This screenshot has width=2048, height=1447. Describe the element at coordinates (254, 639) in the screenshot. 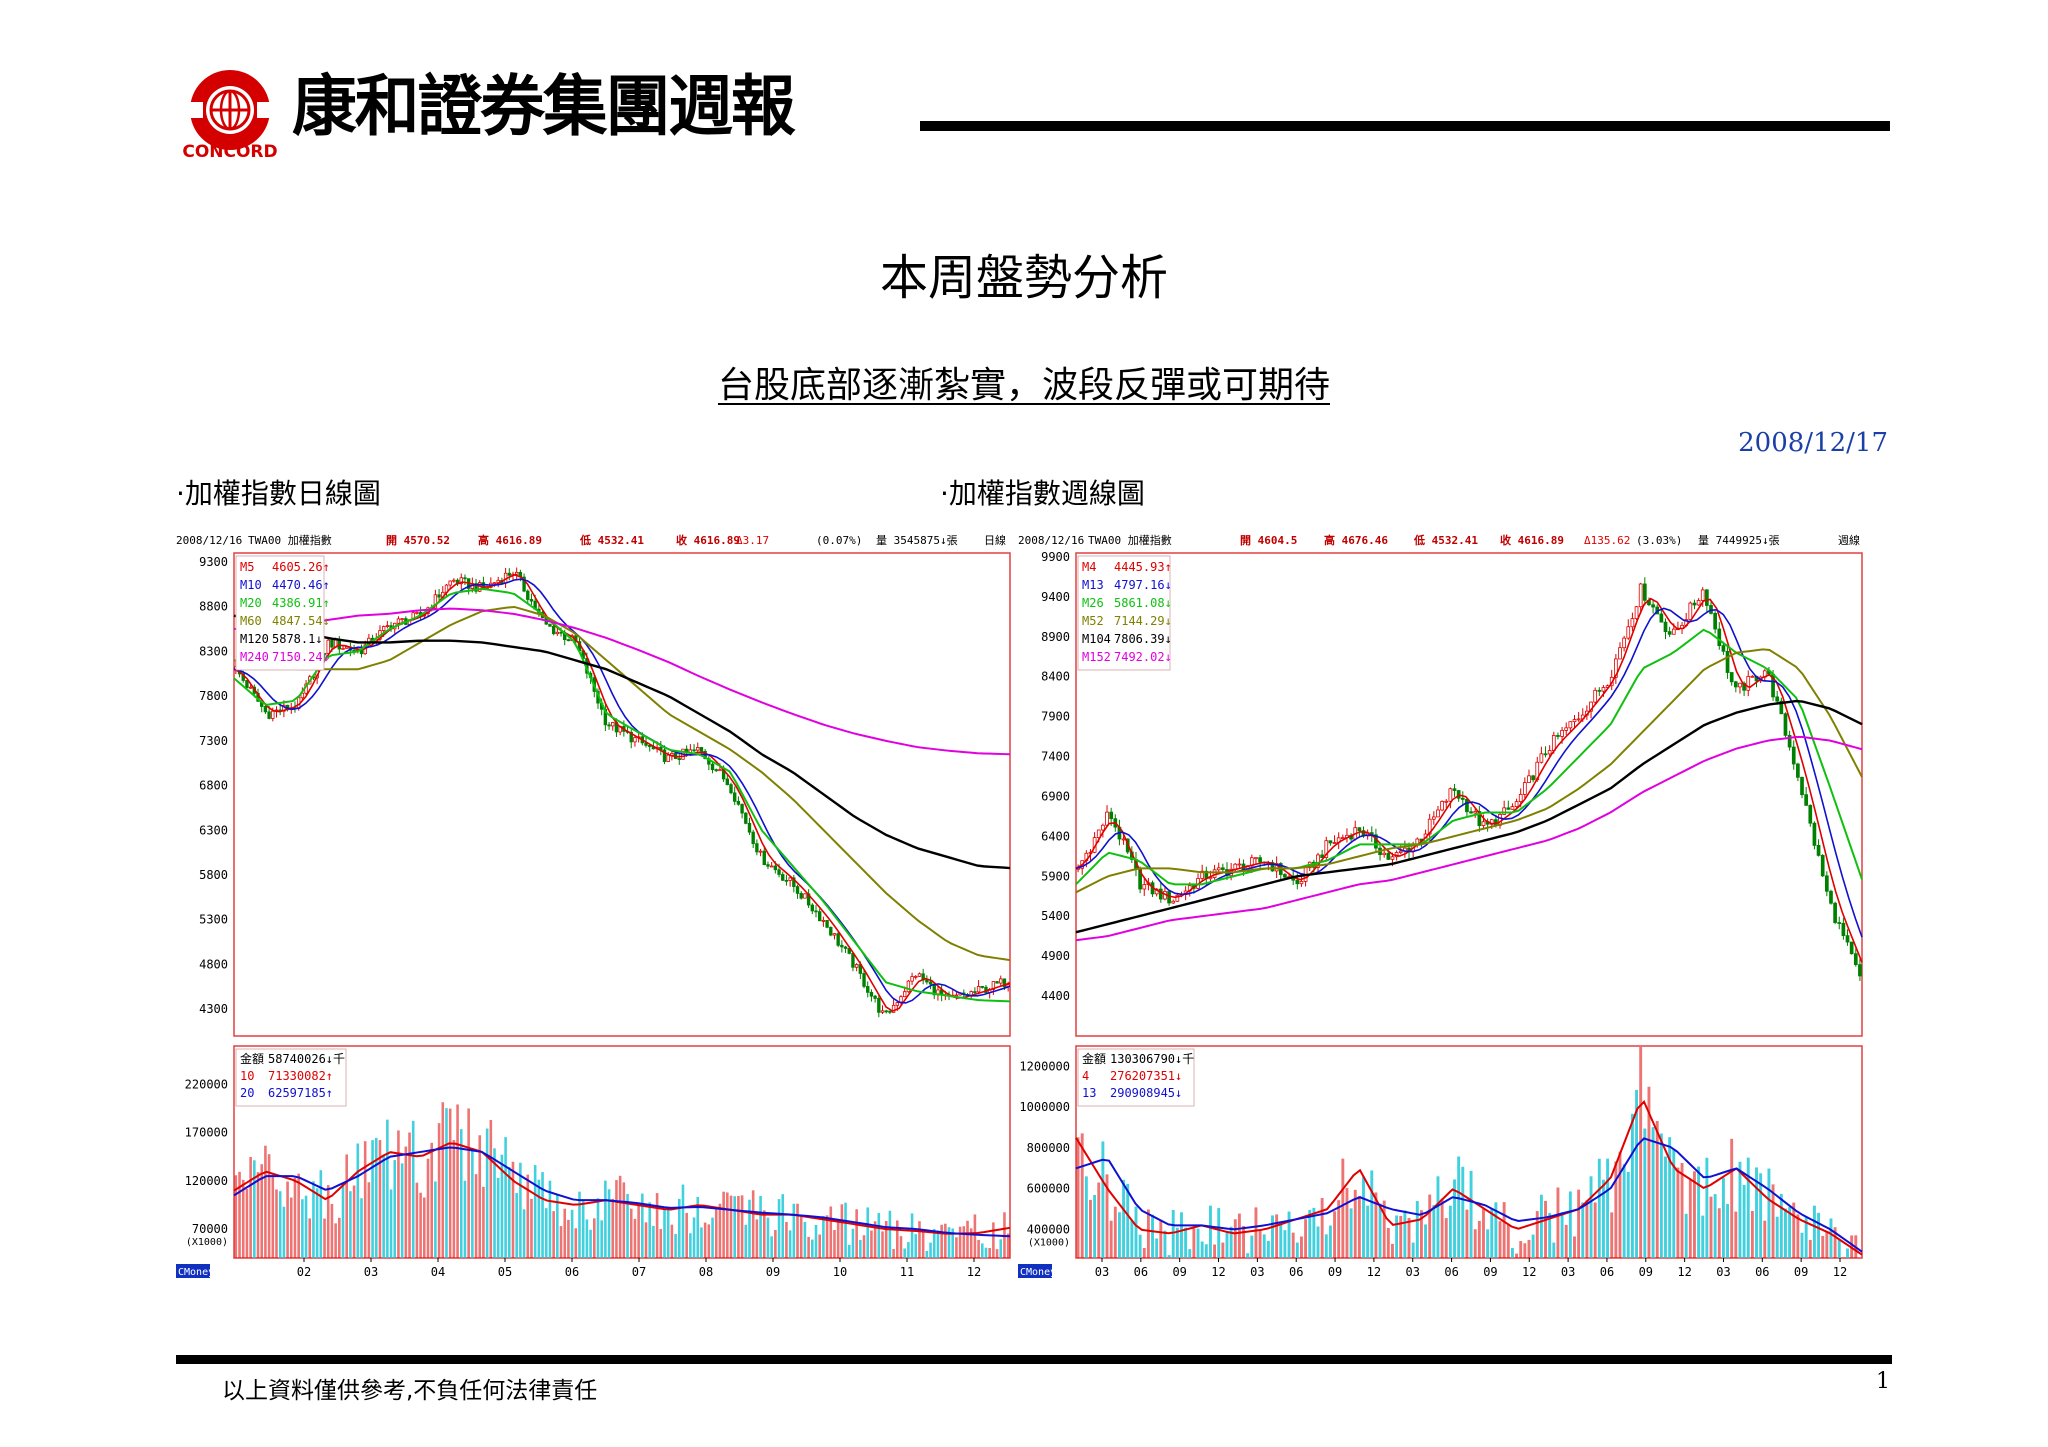

I see `legend-label: M120` at that location.